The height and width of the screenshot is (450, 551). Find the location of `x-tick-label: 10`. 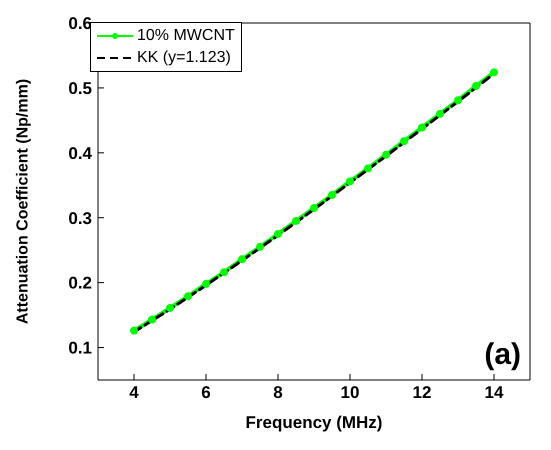

x-tick-label: 10 is located at coordinates (350, 392).